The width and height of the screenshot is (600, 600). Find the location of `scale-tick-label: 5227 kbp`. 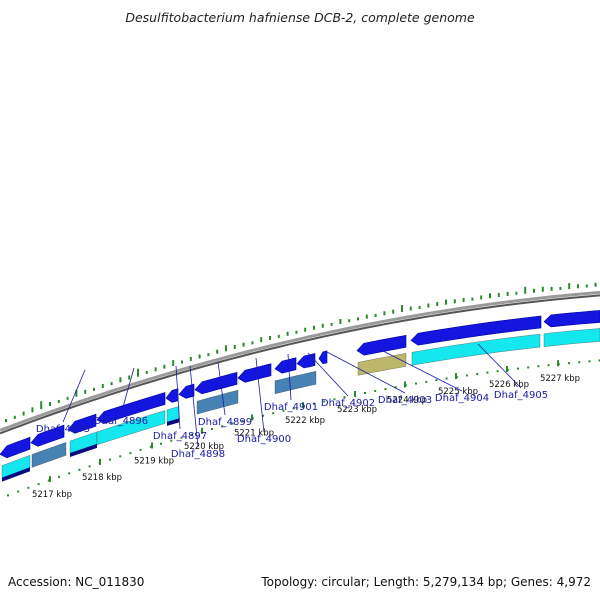

scale-tick-label: 5227 kbp is located at coordinates (560, 379).